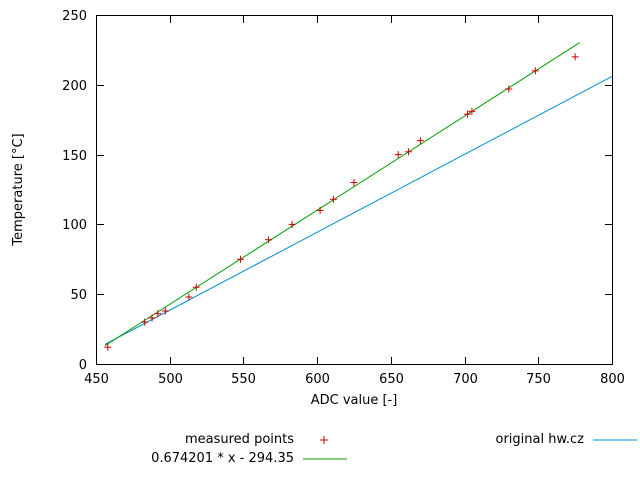 The image size is (640, 480). I want to click on legend-label-original-hwcz: original hw.cz, so click(539, 439).